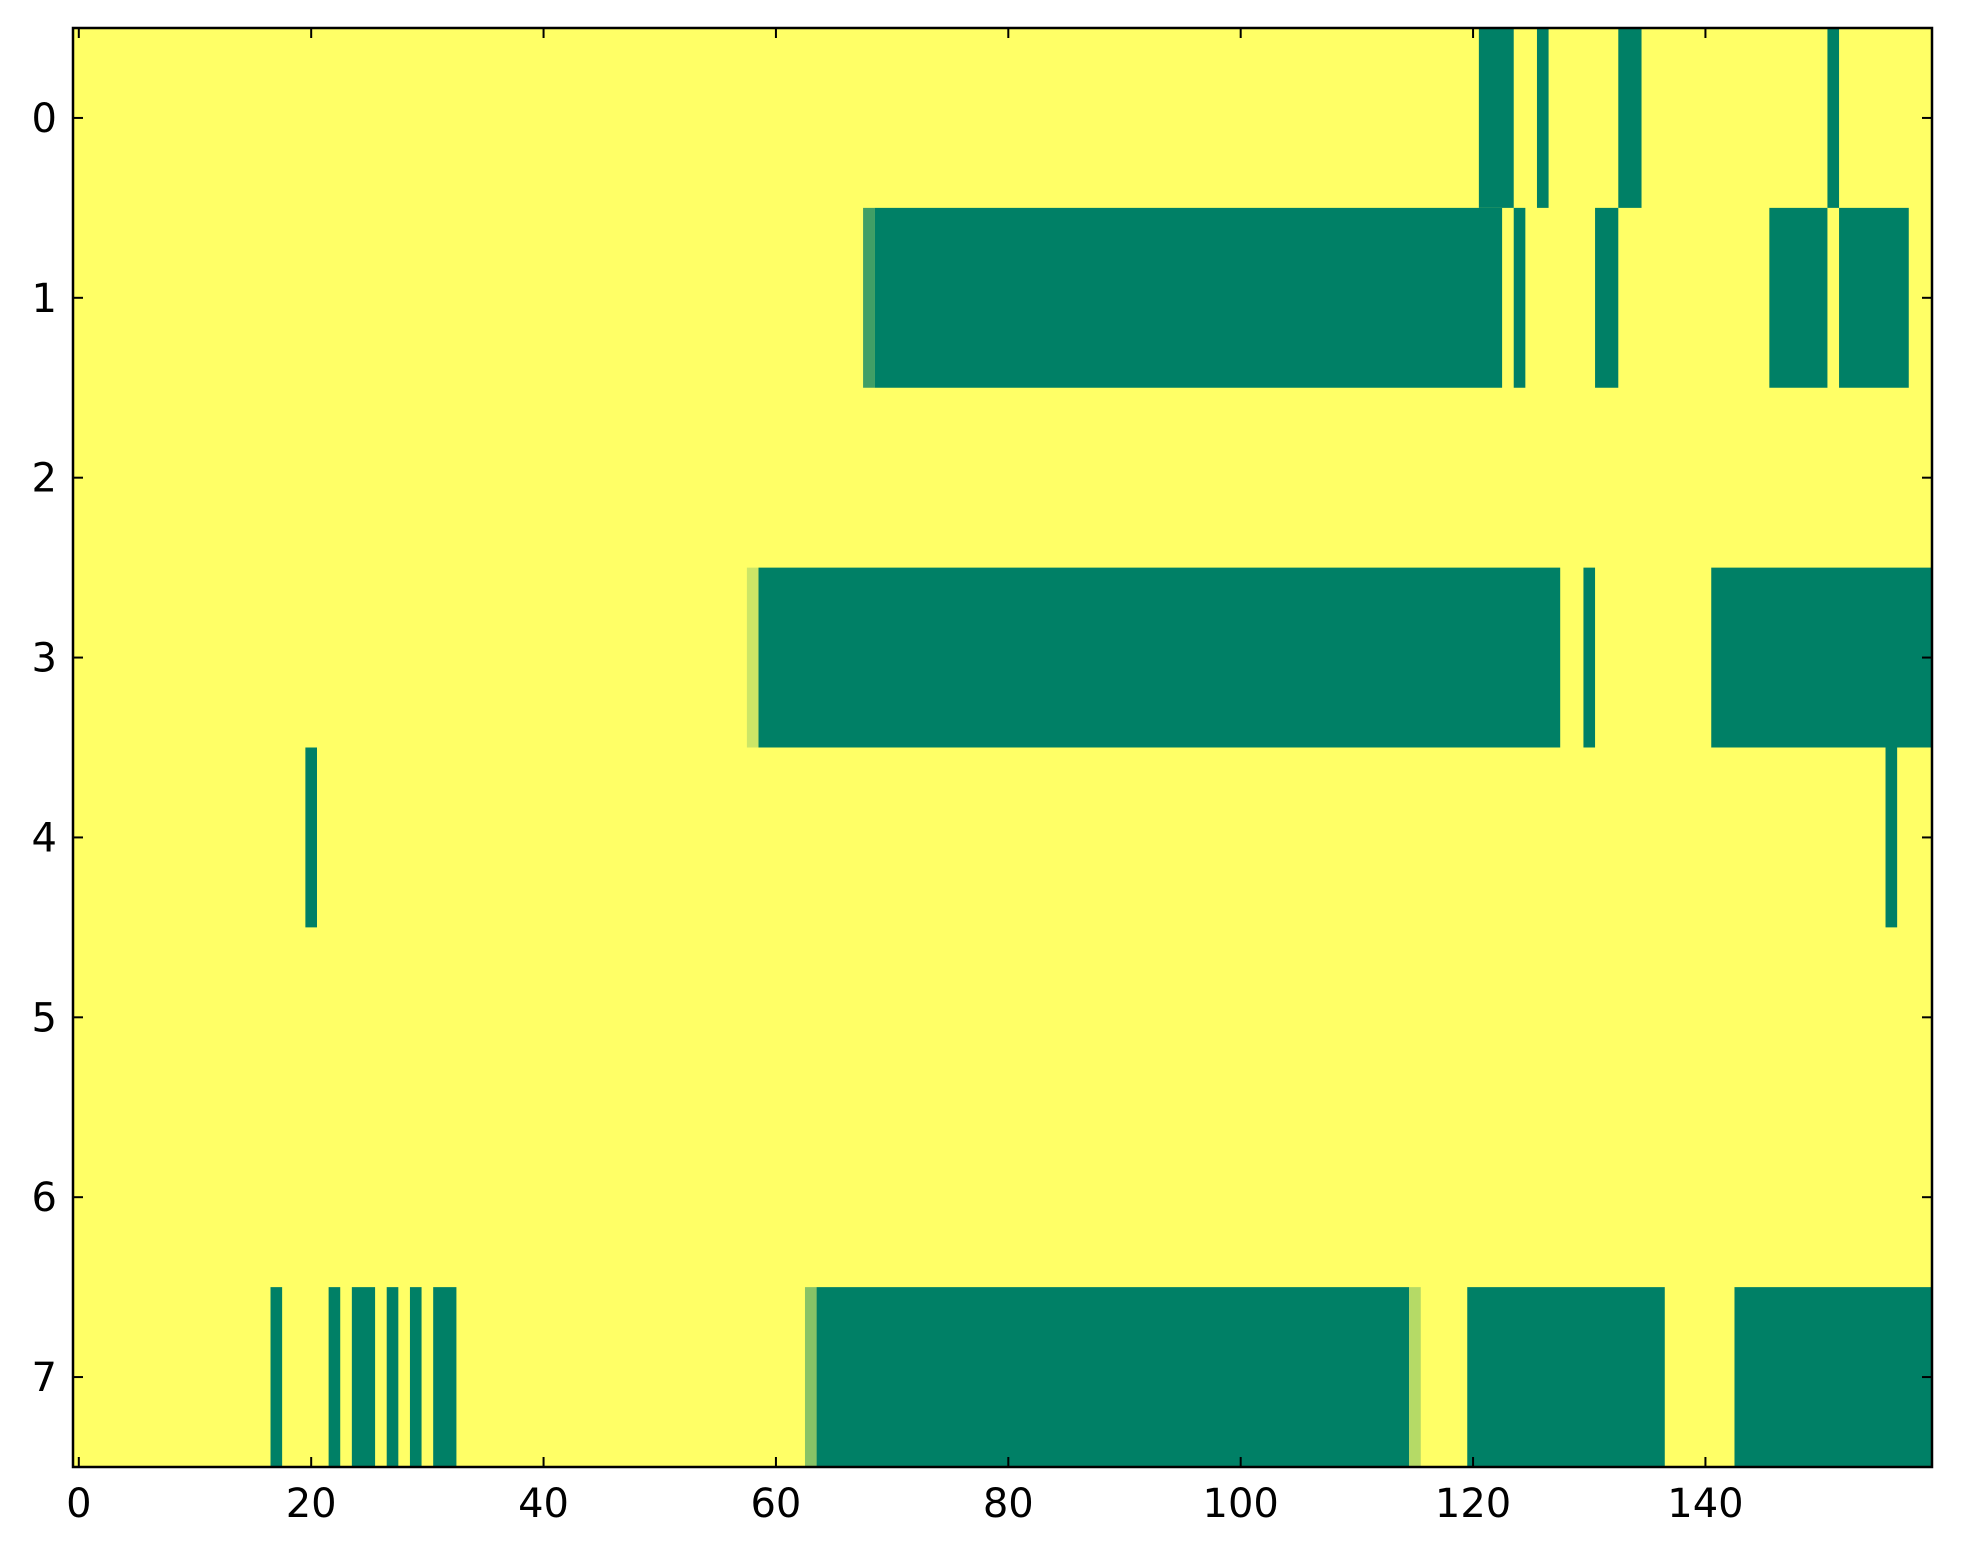 The height and width of the screenshot is (1564, 1963). What do you see at coordinates (905, 1504) in the screenshot?
I see `x-tick-labels: 0 20 40 60 80 100 120 140` at bounding box center [905, 1504].